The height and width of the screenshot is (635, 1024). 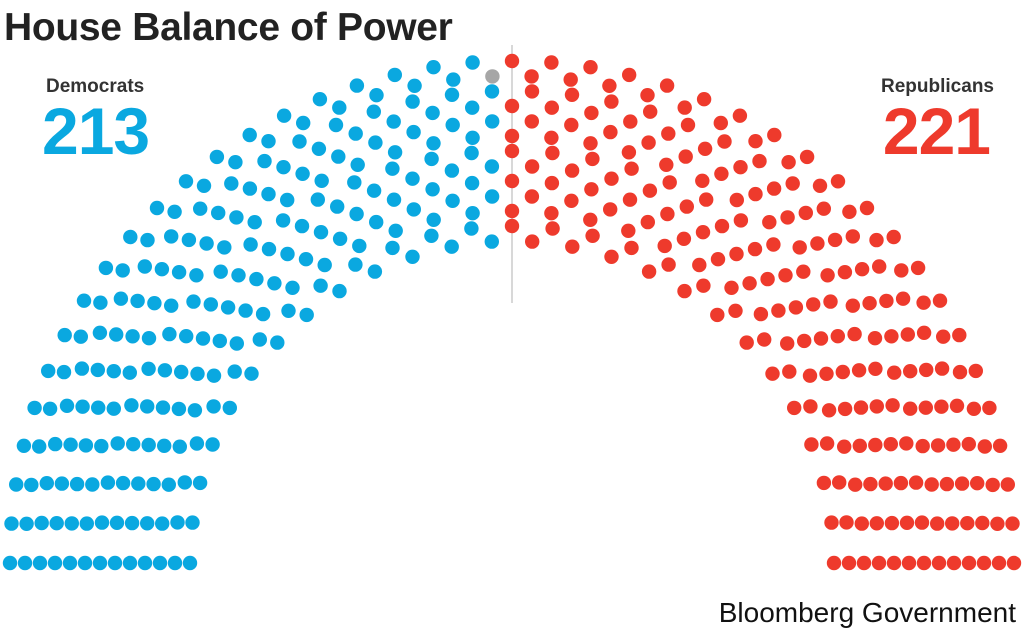 I want to click on vacant-seat, so click(x=492, y=76).